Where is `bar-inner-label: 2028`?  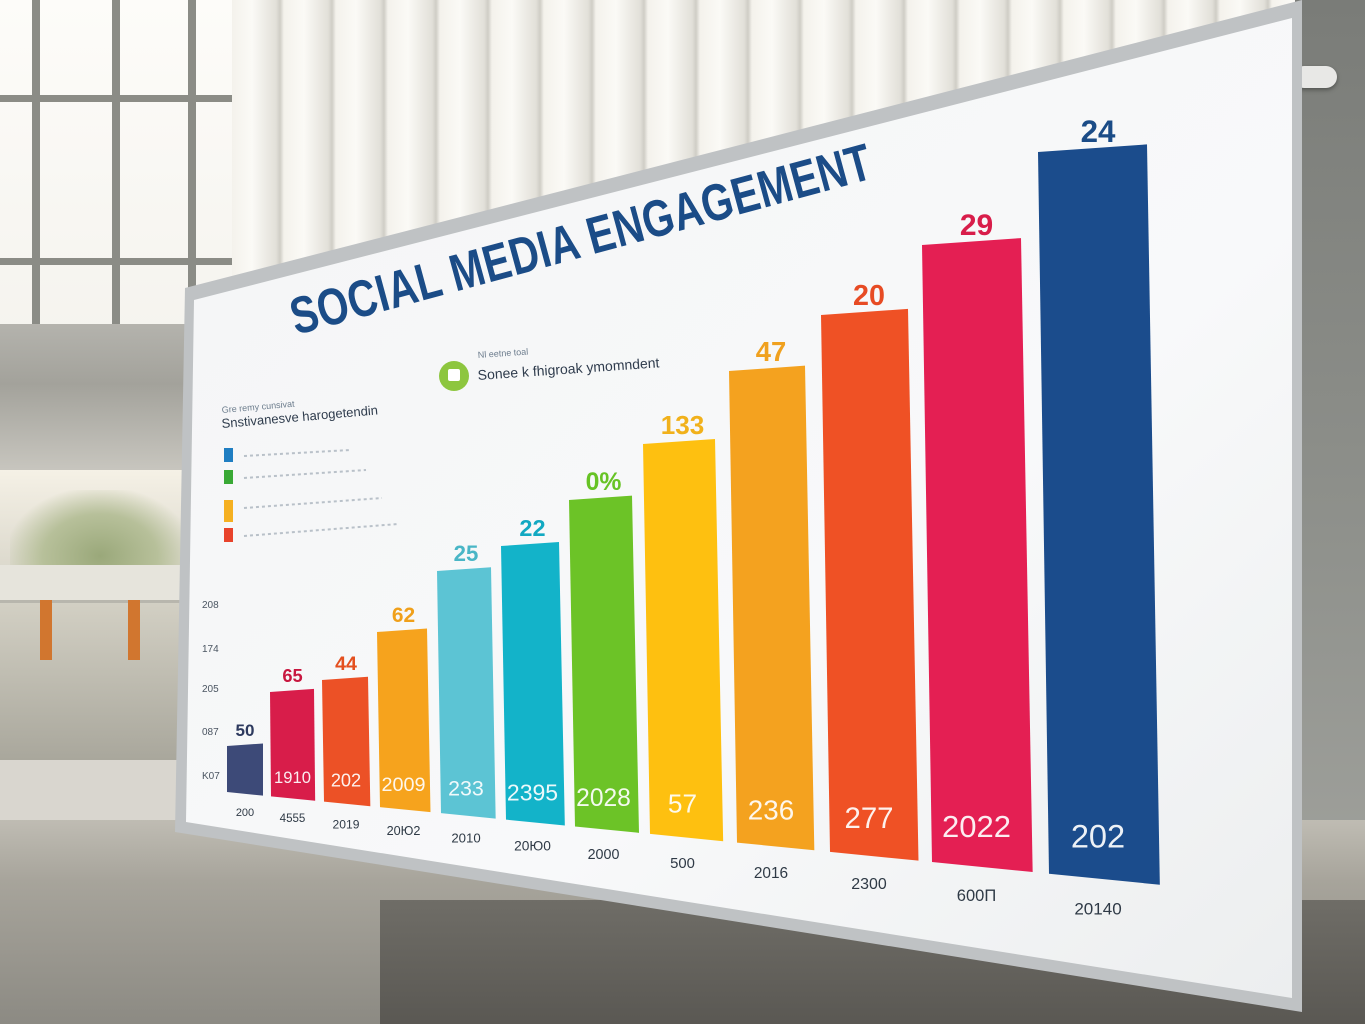
bar-inner-label: 2028 is located at coordinates (603, 798).